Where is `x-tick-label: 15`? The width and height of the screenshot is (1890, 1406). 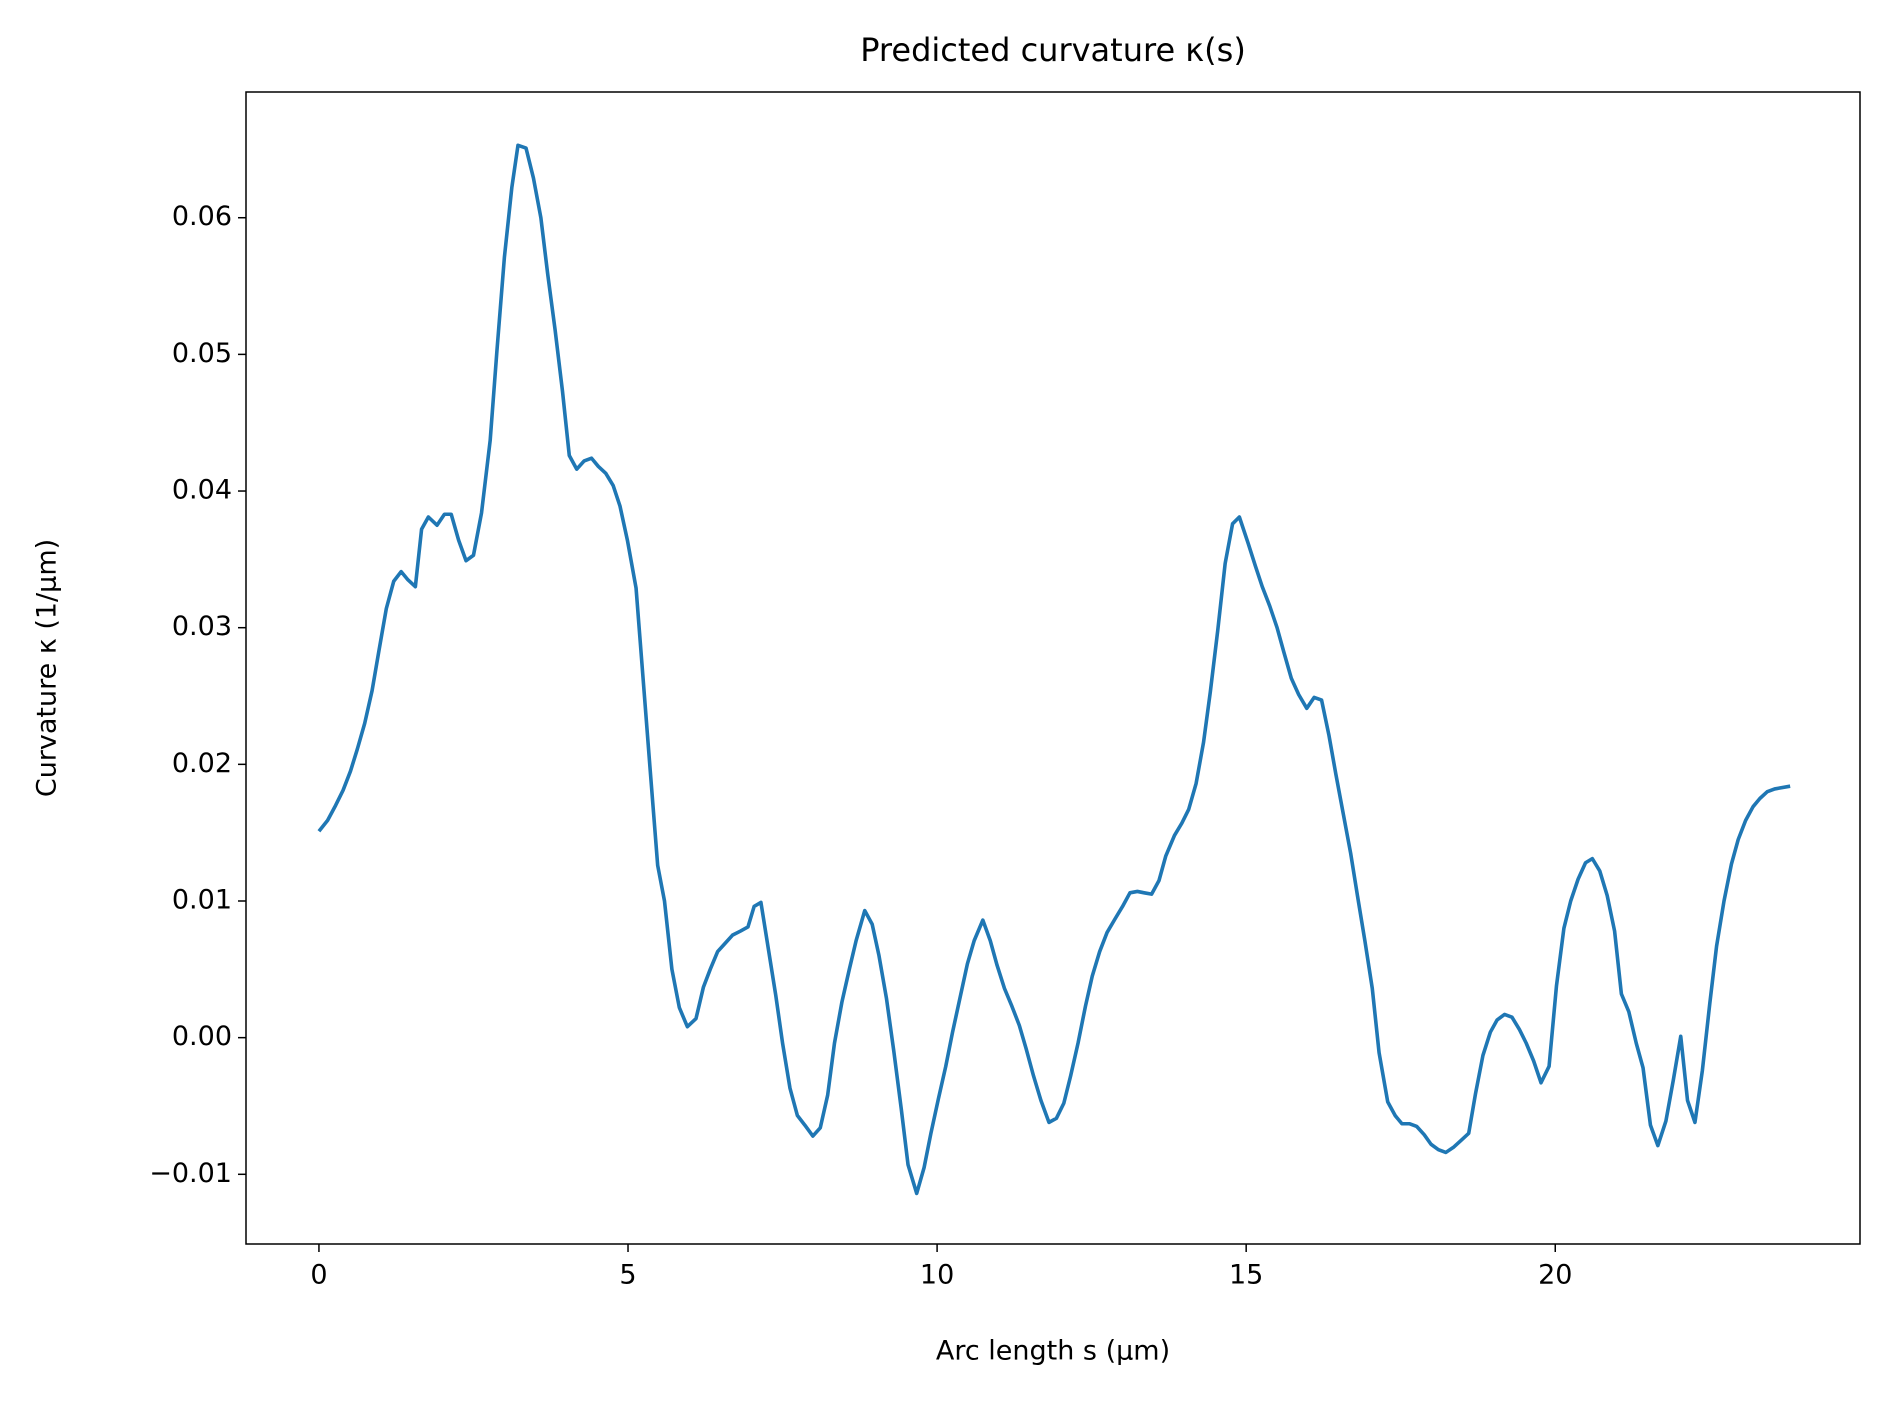
x-tick-label: 15 is located at coordinates (1246, 1275).